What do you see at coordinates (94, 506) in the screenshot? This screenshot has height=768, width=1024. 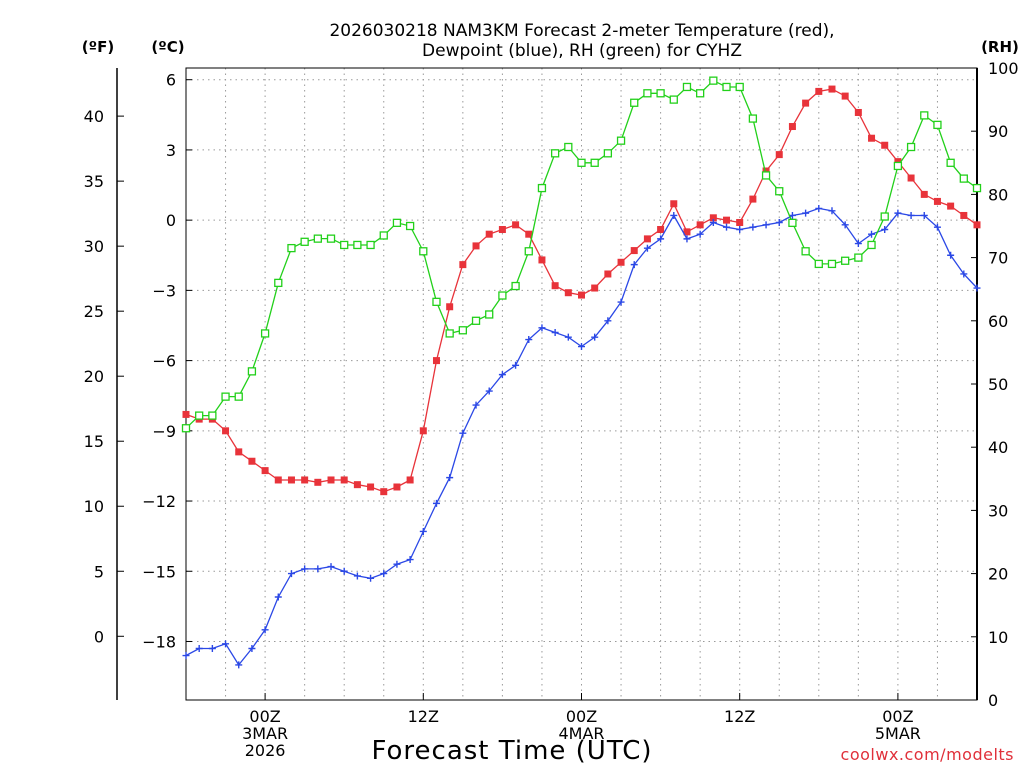 I see `f-tick-label: 10` at bounding box center [94, 506].